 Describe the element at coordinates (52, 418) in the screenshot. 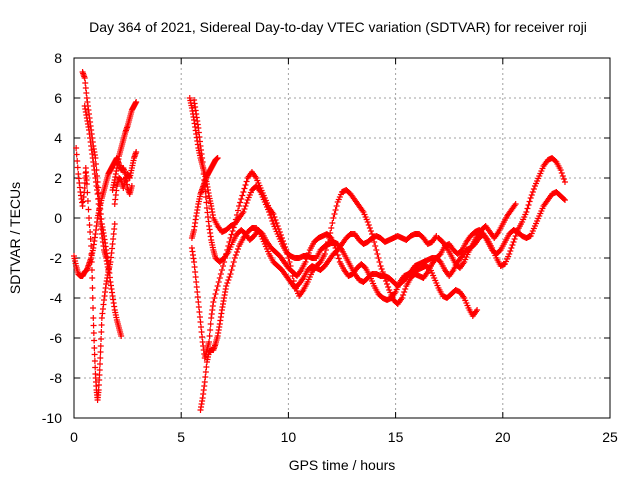

I see `y-tick-label: -10` at that location.